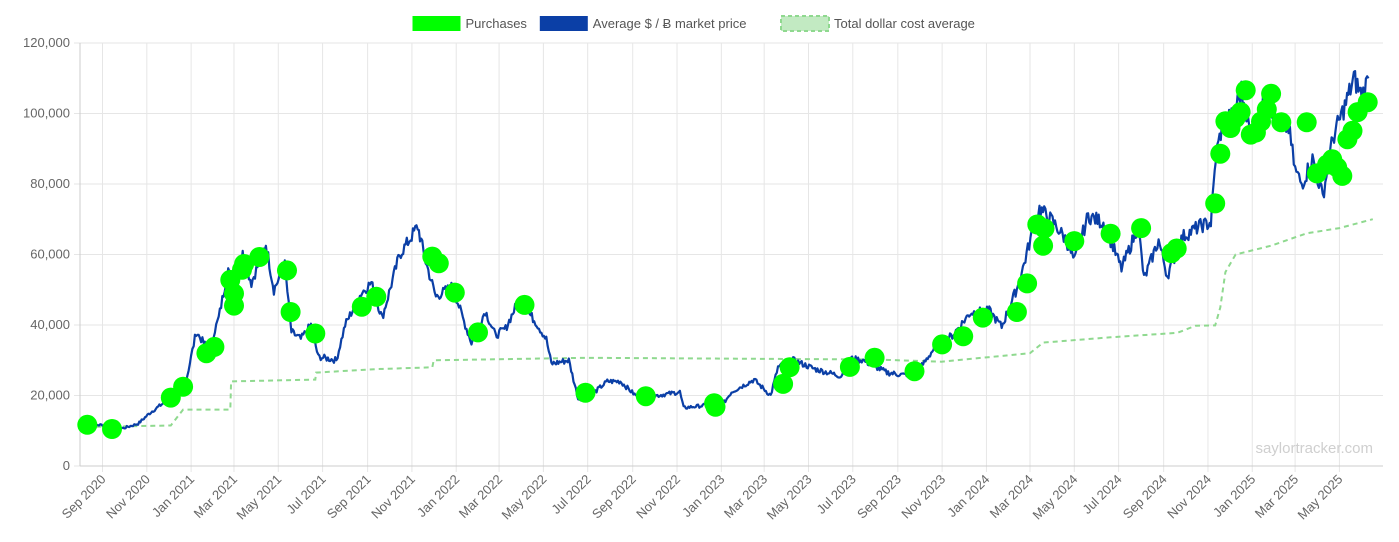 The width and height of the screenshot is (1399, 542). Describe the element at coordinates (789, 497) in the screenshot. I see `x-tick-label: May 2023` at that location.